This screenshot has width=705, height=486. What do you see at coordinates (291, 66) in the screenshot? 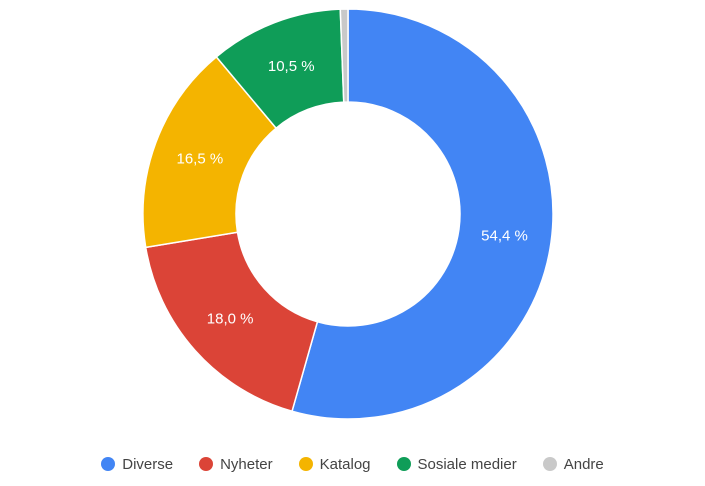
I see `data-label-sosiale-medier: 10,5 %` at bounding box center [291, 66].